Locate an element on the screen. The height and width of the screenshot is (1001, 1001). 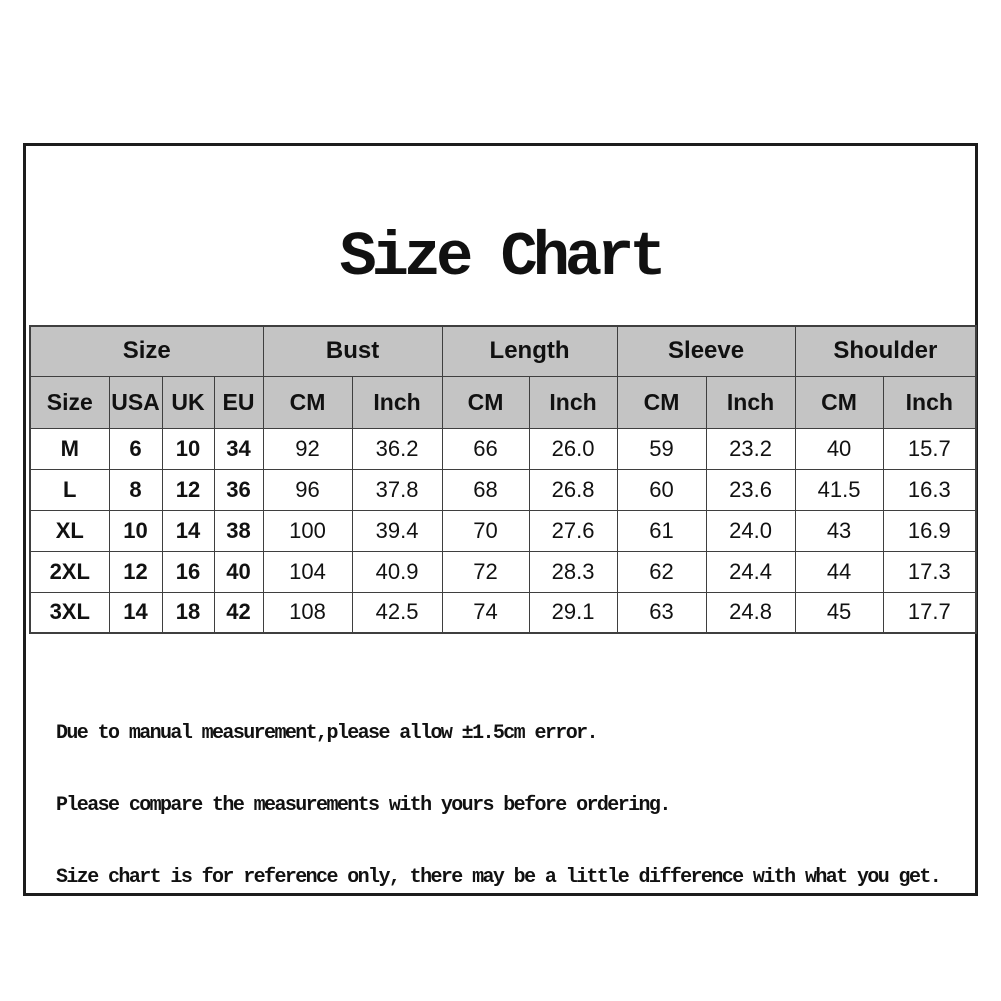
column-header-11-inch: Inch is located at coordinates (929, 402).